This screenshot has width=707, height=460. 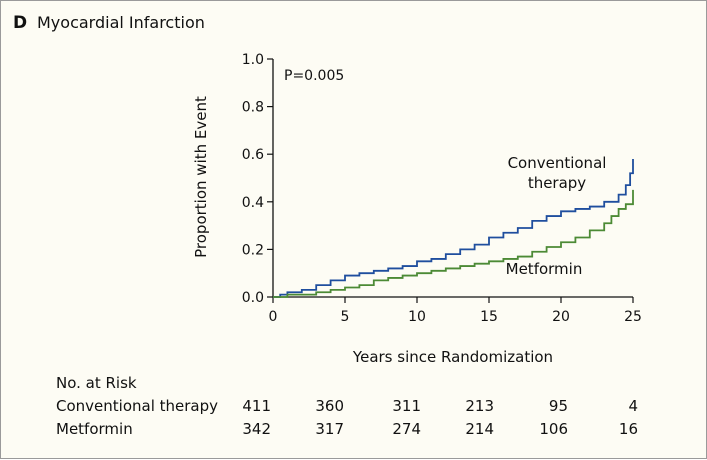 I want to click on x-tick-label: 10, so click(x=417, y=317).